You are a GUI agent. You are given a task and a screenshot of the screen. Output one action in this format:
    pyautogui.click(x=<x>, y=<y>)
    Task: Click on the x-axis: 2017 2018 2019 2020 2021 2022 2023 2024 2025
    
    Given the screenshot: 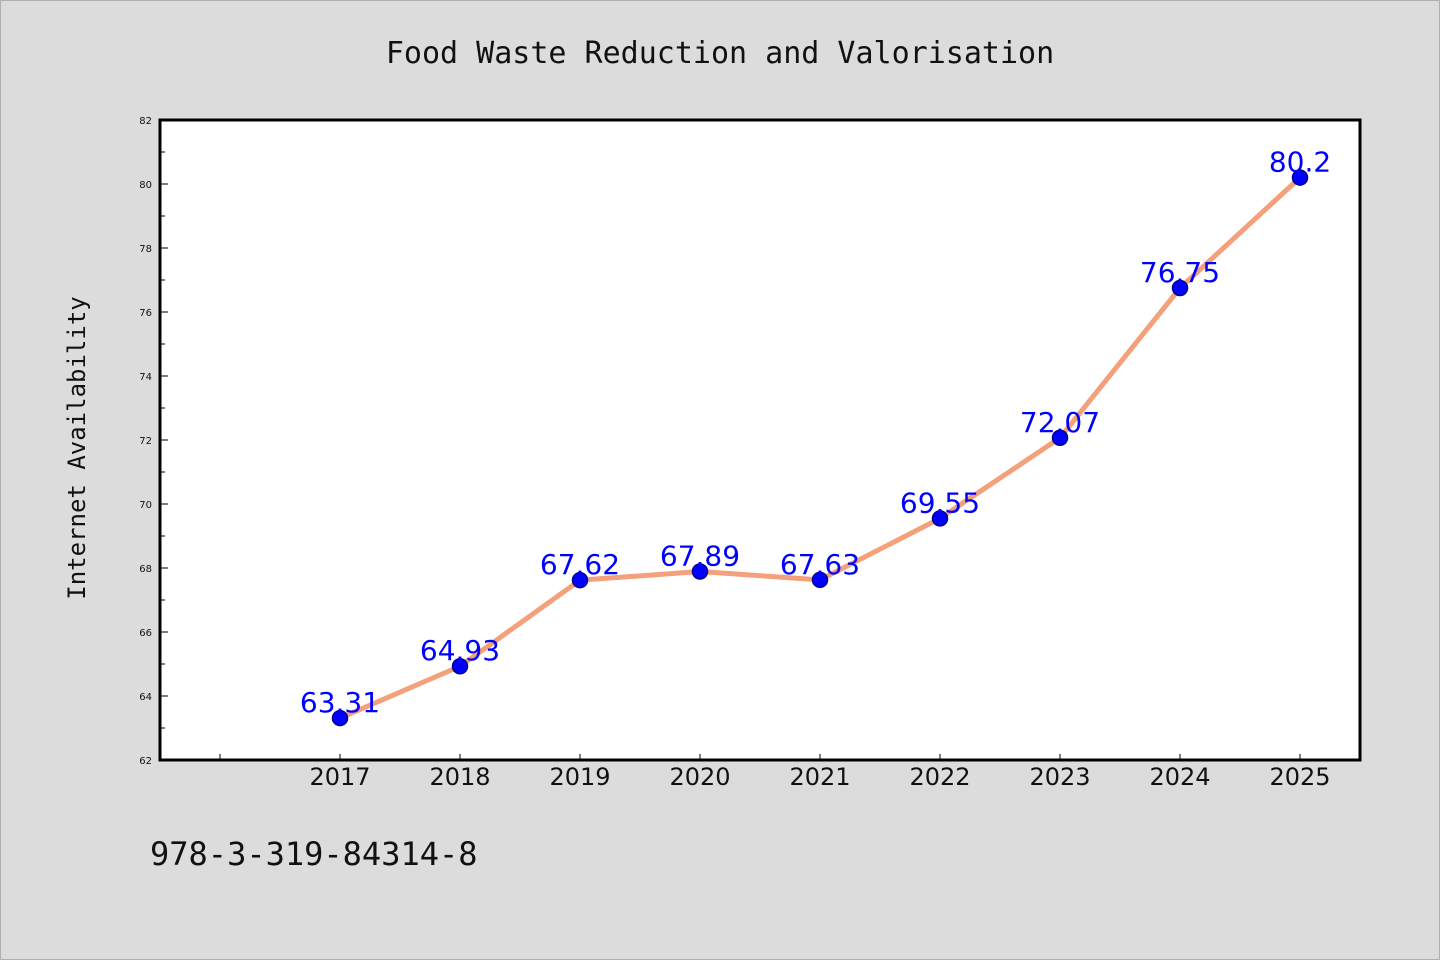 What is the action you would take?
    pyautogui.click(x=775, y=772)
    